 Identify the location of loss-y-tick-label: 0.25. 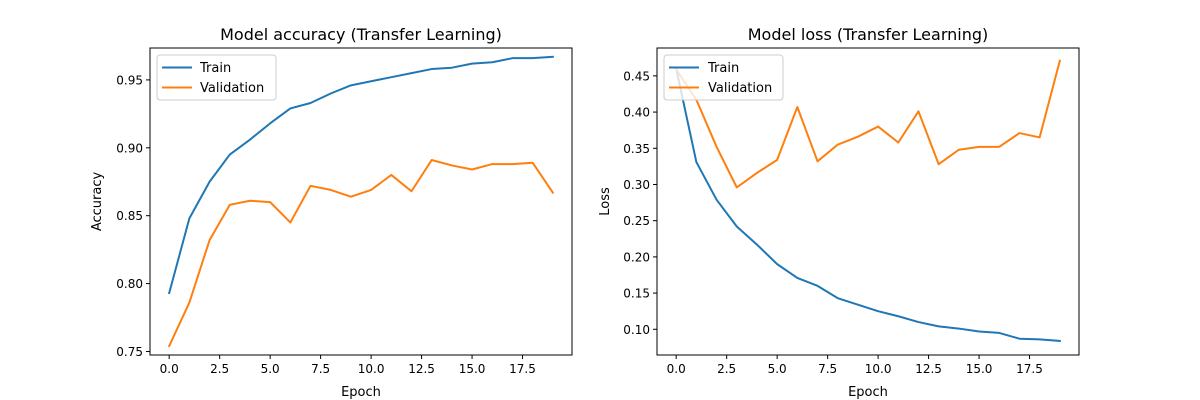
(636, 221).